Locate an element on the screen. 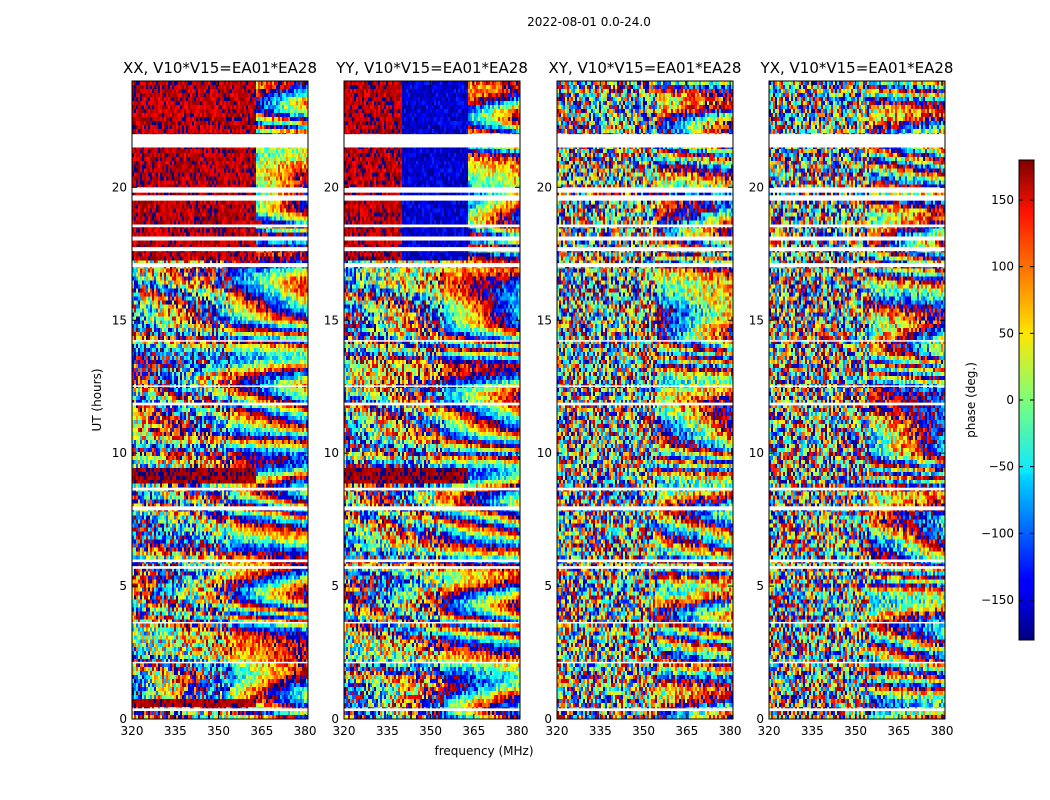  colorbar-tick-label: −100 is located at coordinates (997, 533).